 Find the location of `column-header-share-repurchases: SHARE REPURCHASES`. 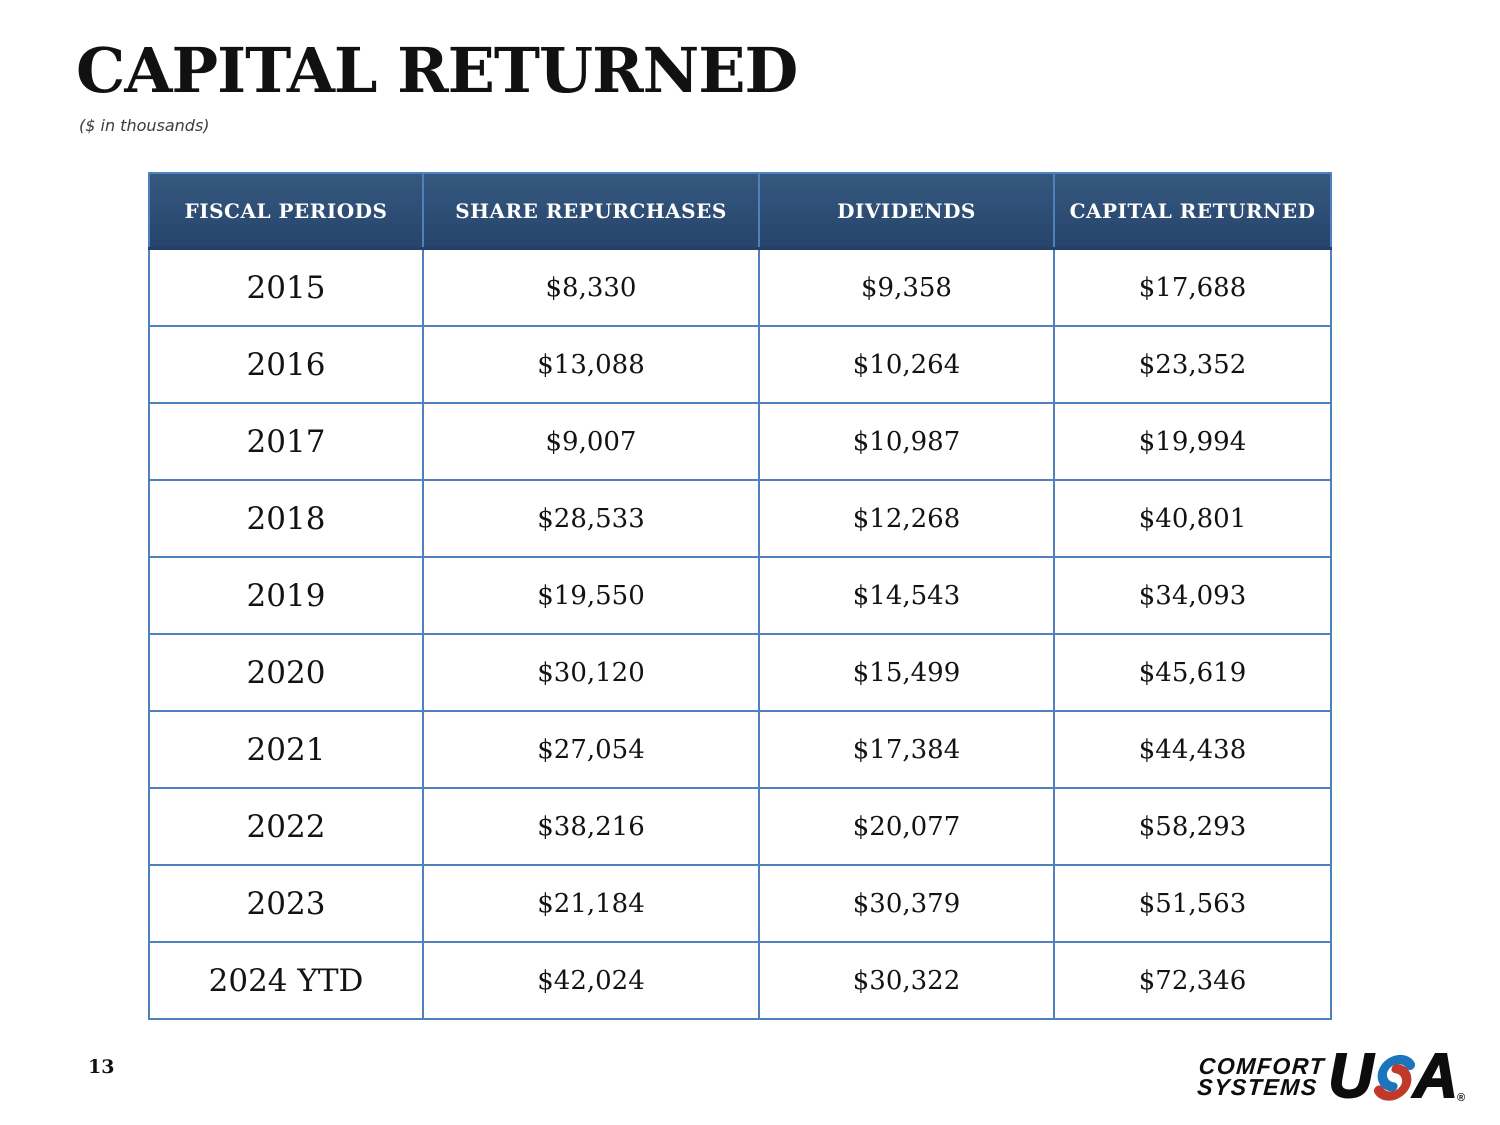

column-header-share-repurchases: SHARE REPURCHASES is located at coordinates (591, 211).